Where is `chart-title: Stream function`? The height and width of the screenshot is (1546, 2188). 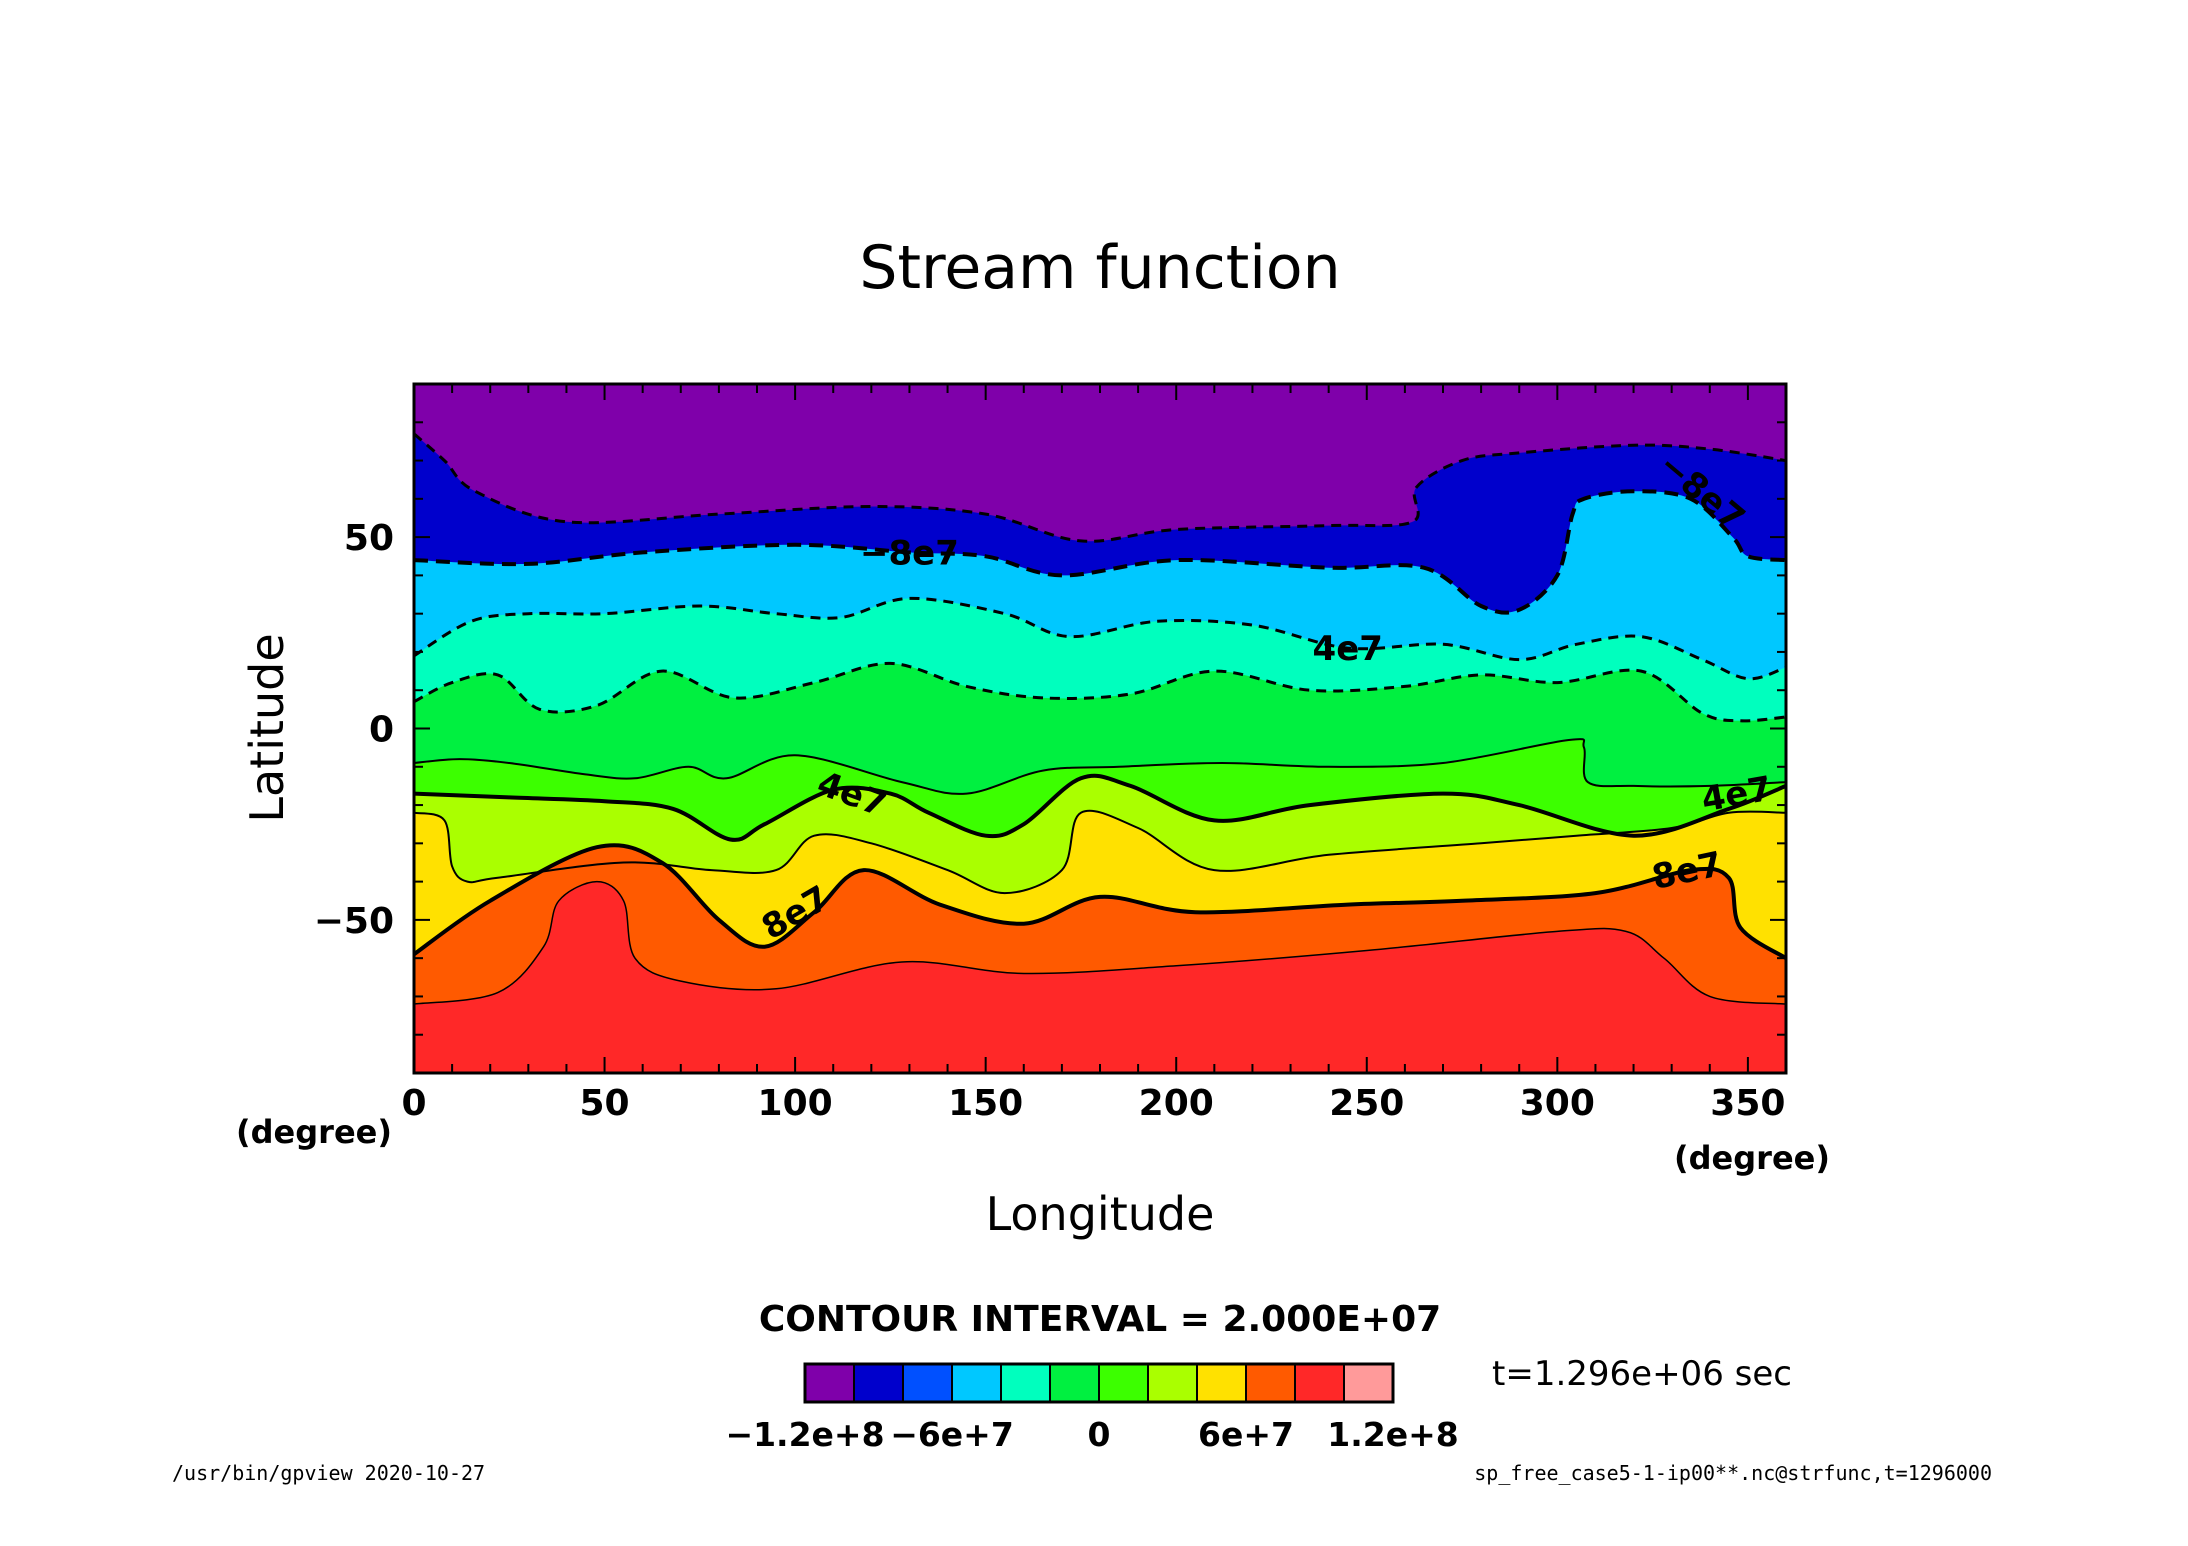 chart-title: Stream function is located at coordinates (1099, 268).